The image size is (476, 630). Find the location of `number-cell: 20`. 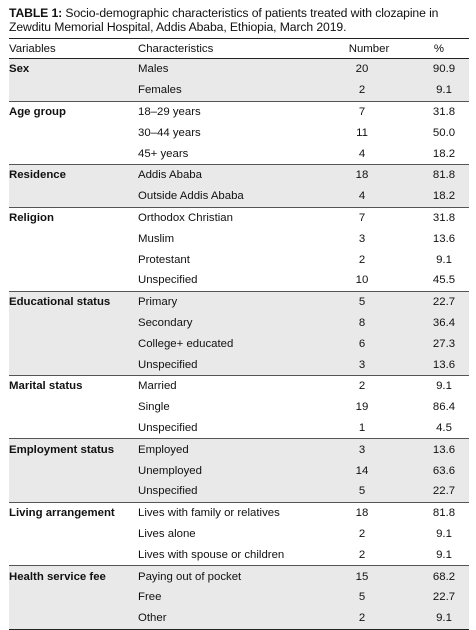

number-cell: 20 is located at coordinates (369, 69).